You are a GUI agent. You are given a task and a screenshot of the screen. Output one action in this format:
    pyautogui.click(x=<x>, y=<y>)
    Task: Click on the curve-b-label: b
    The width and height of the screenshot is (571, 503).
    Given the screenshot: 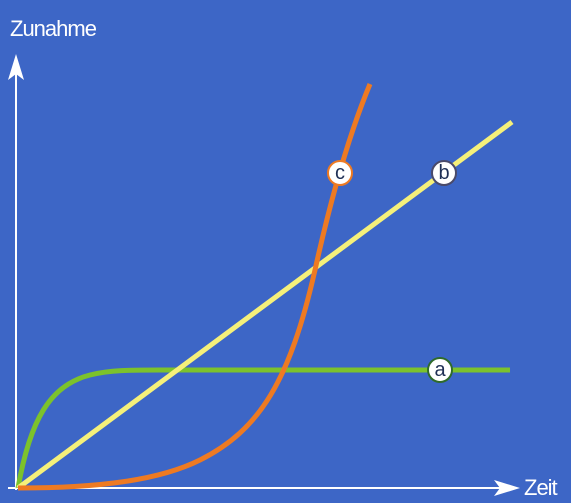 What is the action you would take?
    pyautogui.click(x=443, y=173)
    